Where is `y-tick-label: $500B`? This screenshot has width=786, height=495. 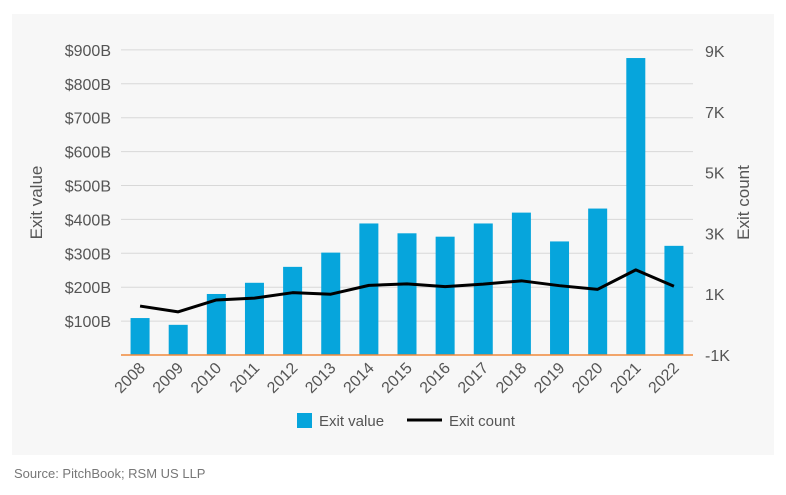
y-tick-label: $500B is located at coordinates (88, 187).